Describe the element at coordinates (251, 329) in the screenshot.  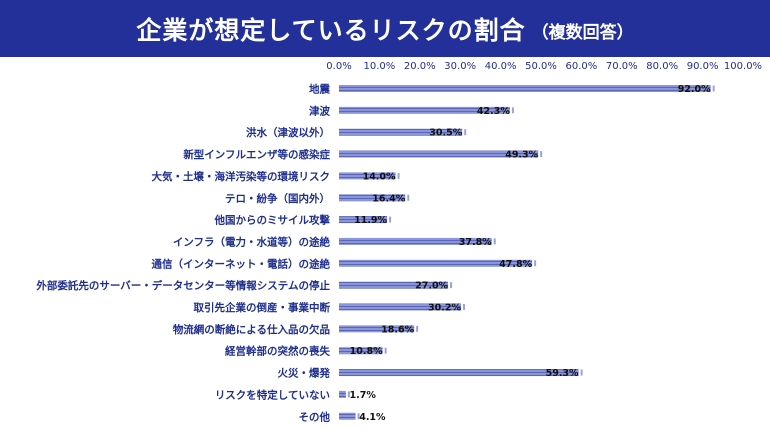
I see `category-label: 物流網の断絶による仕入品の欠品` at that location.